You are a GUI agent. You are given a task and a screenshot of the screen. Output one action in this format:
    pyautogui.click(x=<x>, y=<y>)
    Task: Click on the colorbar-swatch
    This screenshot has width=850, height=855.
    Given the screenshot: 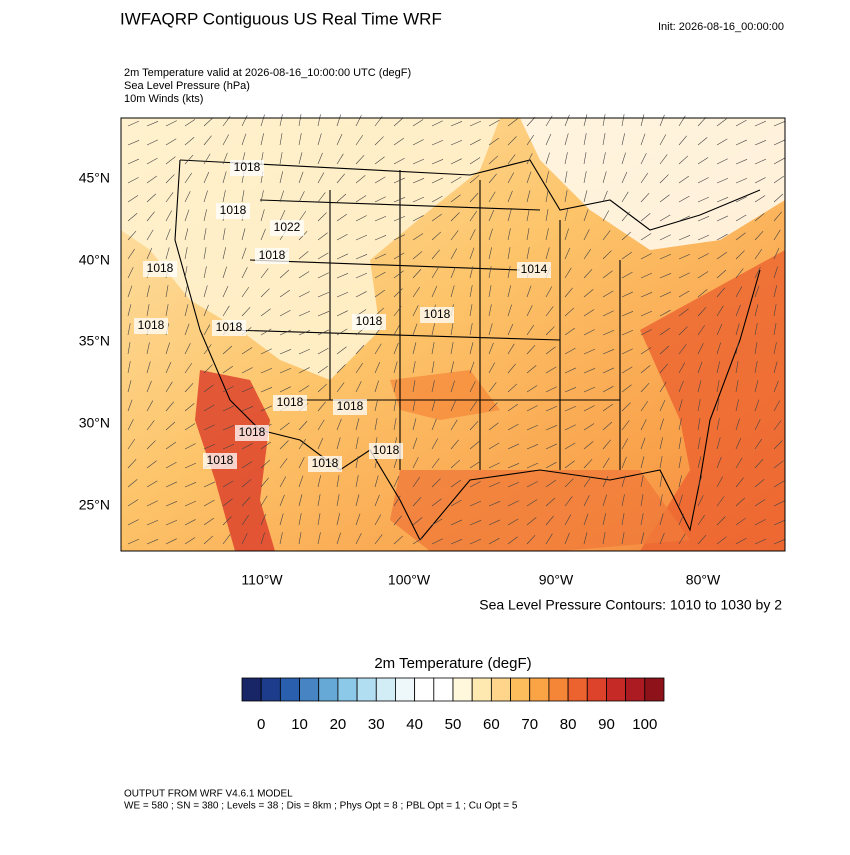 What is the action you would take?
    pyautogui.click(x=251, y=689)
    